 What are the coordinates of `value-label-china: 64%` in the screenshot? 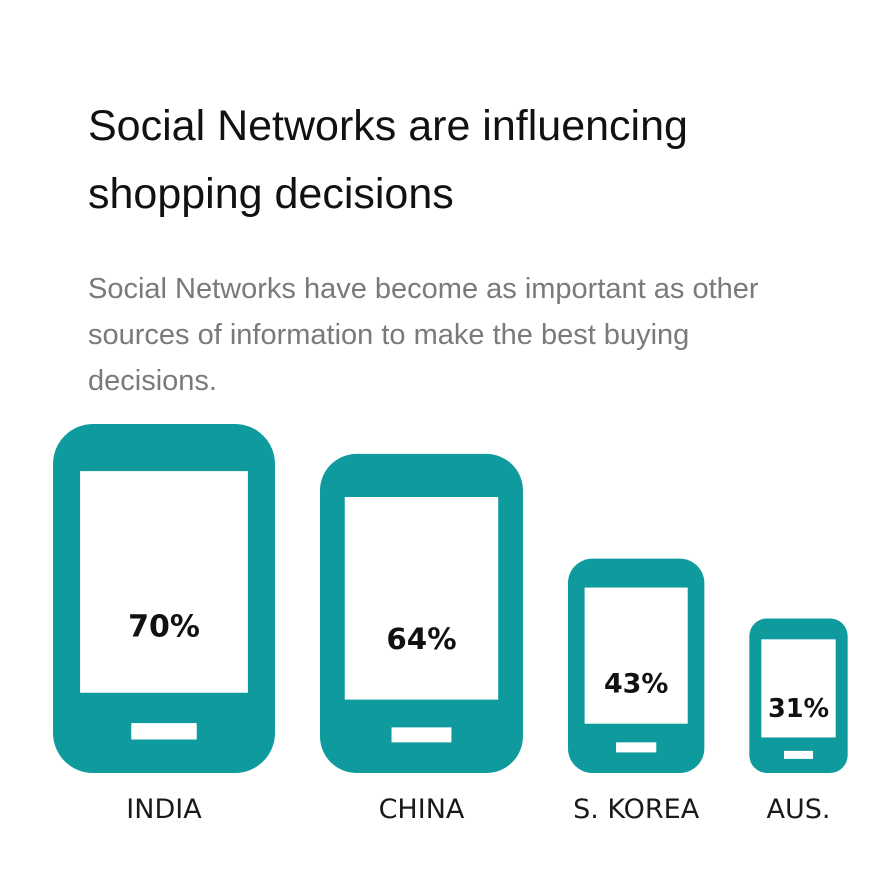 It's located at (421, 639).